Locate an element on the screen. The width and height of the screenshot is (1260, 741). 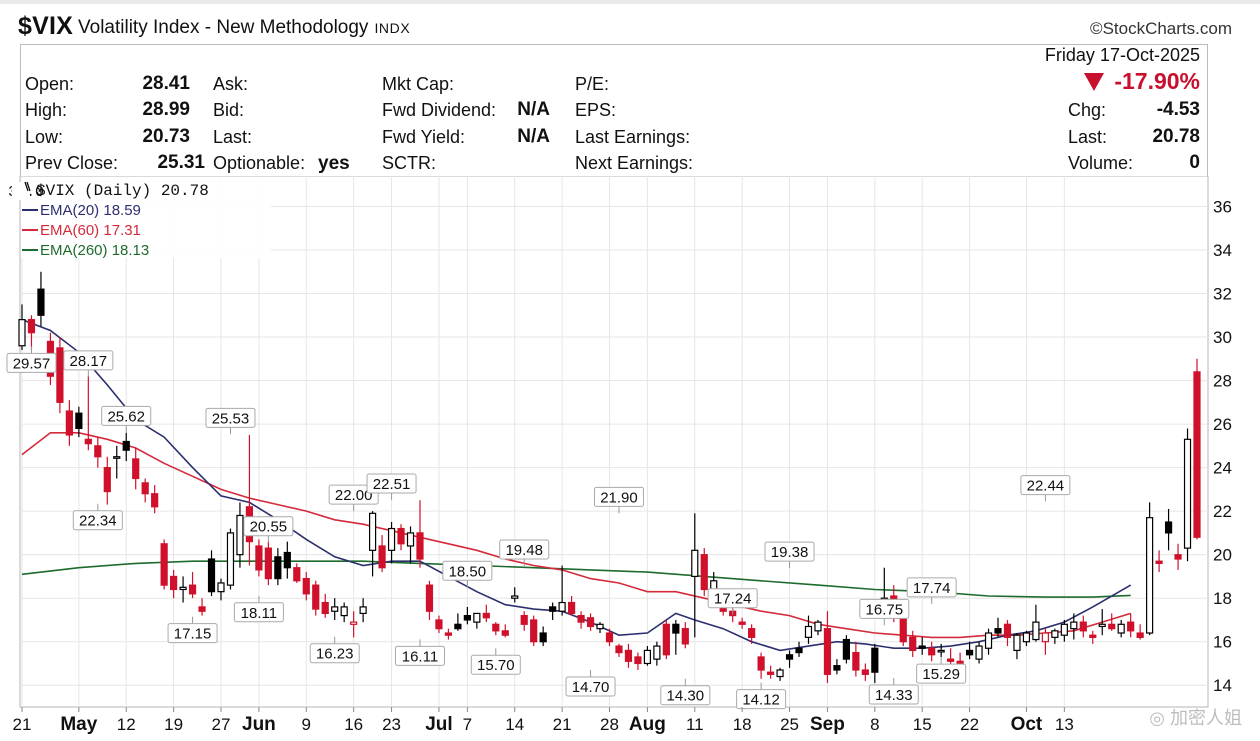
prev-close-value: 25.31 is located at coordinates (181, 162).